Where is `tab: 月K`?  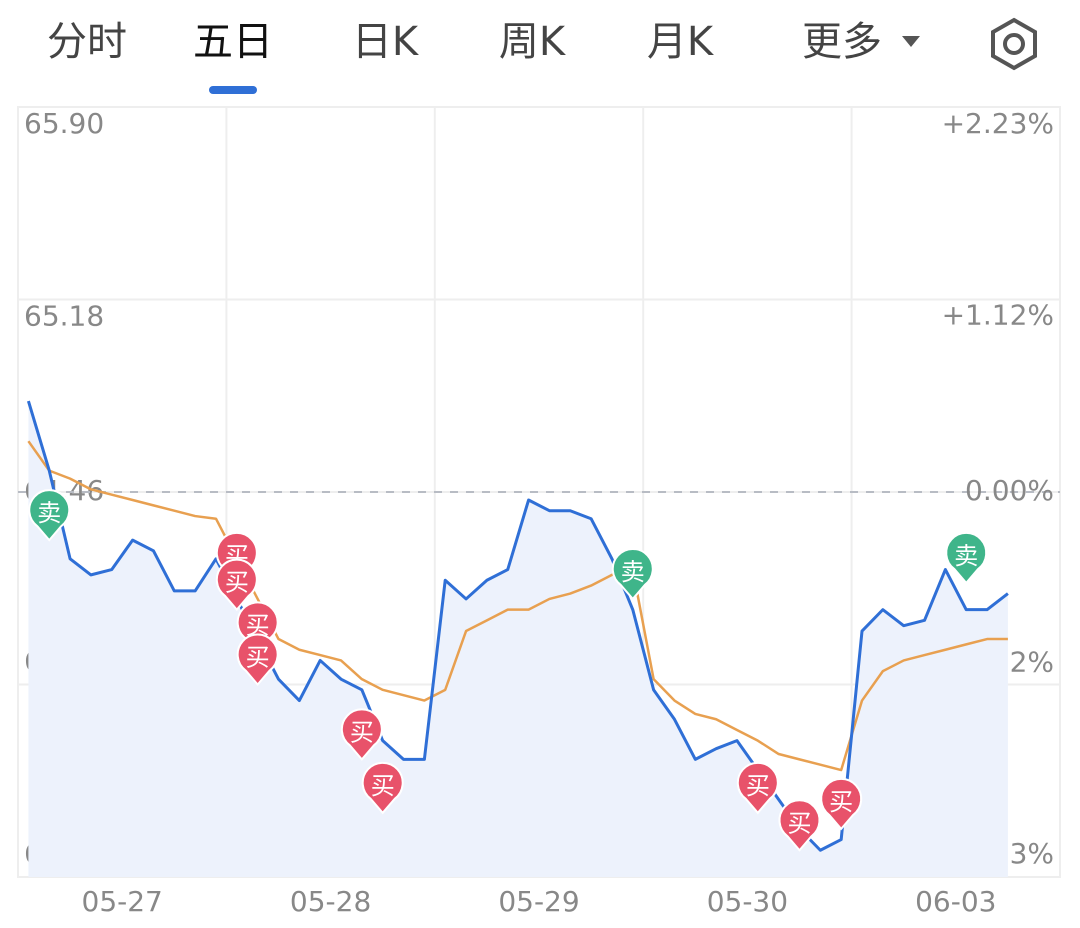
tab: 月K is located at coordinates (681, 42).